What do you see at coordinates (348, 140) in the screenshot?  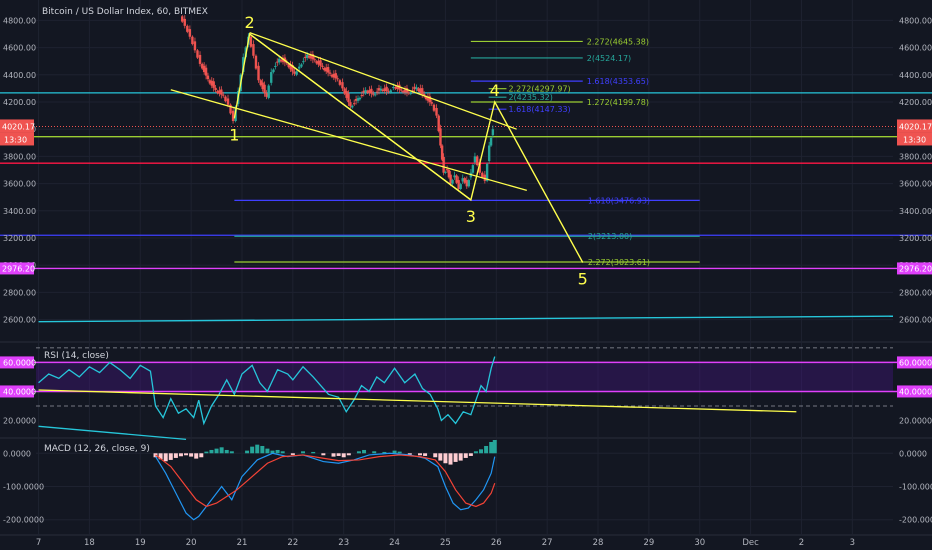 I see `trend-line` at bounding box center [348, 140].